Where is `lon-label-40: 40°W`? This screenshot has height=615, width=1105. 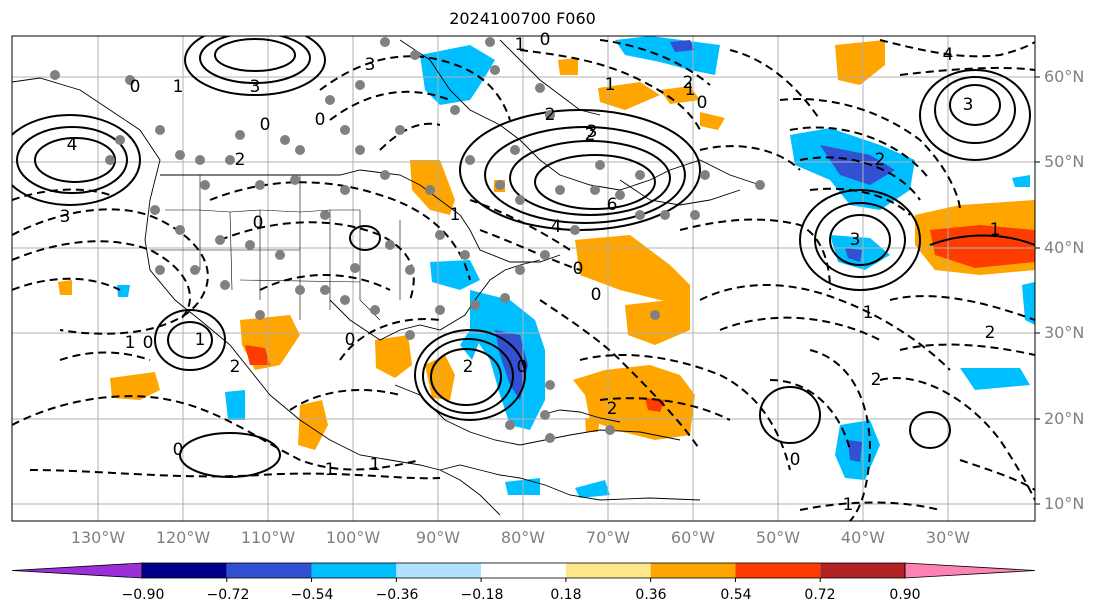
lon-label-40: 40°W is located at coordinates (863, 537).